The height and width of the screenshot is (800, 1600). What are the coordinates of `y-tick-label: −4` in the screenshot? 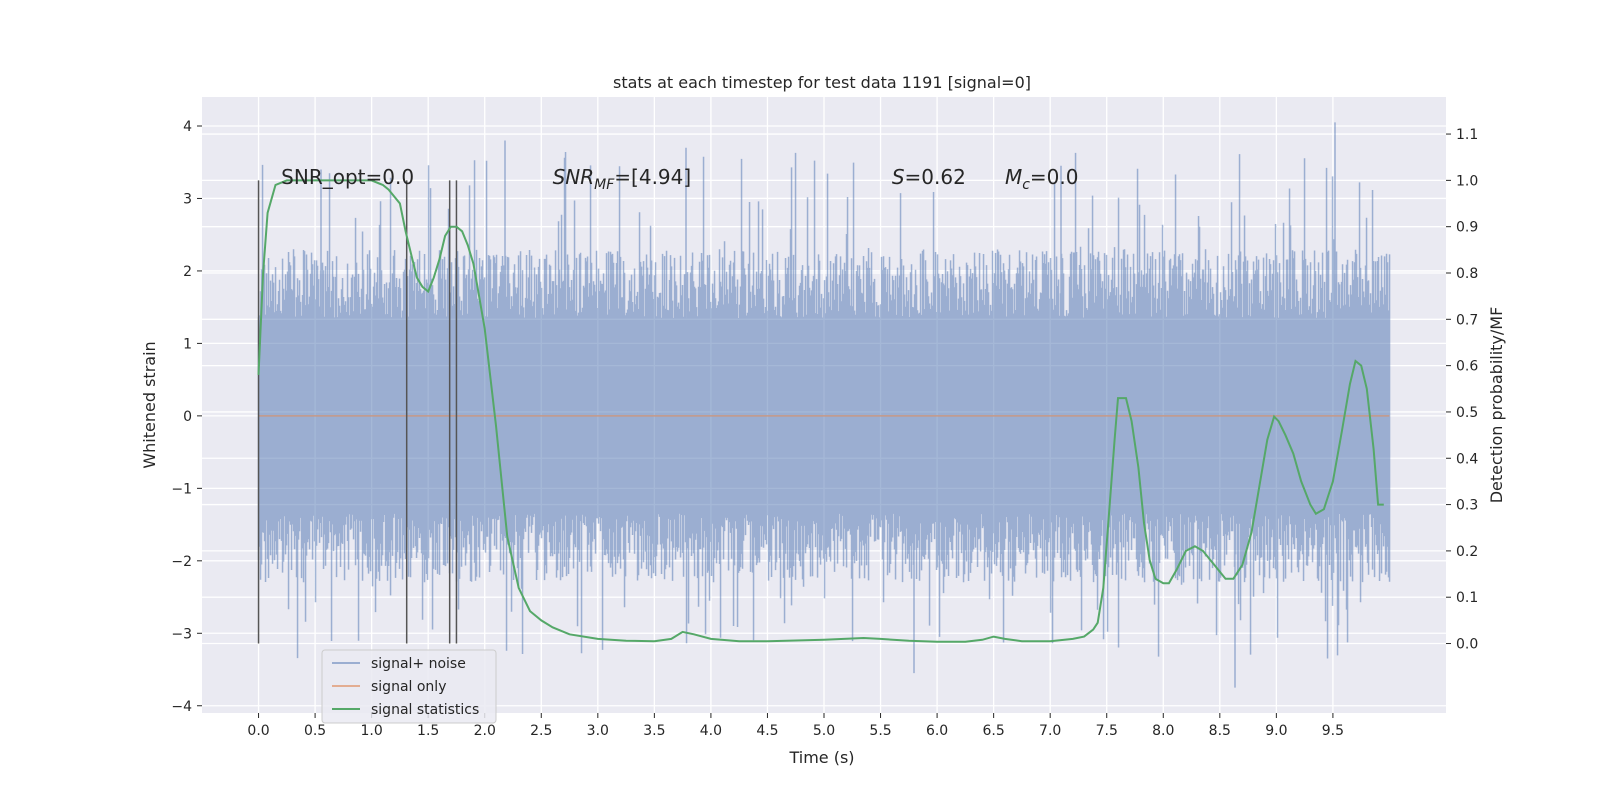 It's located at (181, 707).